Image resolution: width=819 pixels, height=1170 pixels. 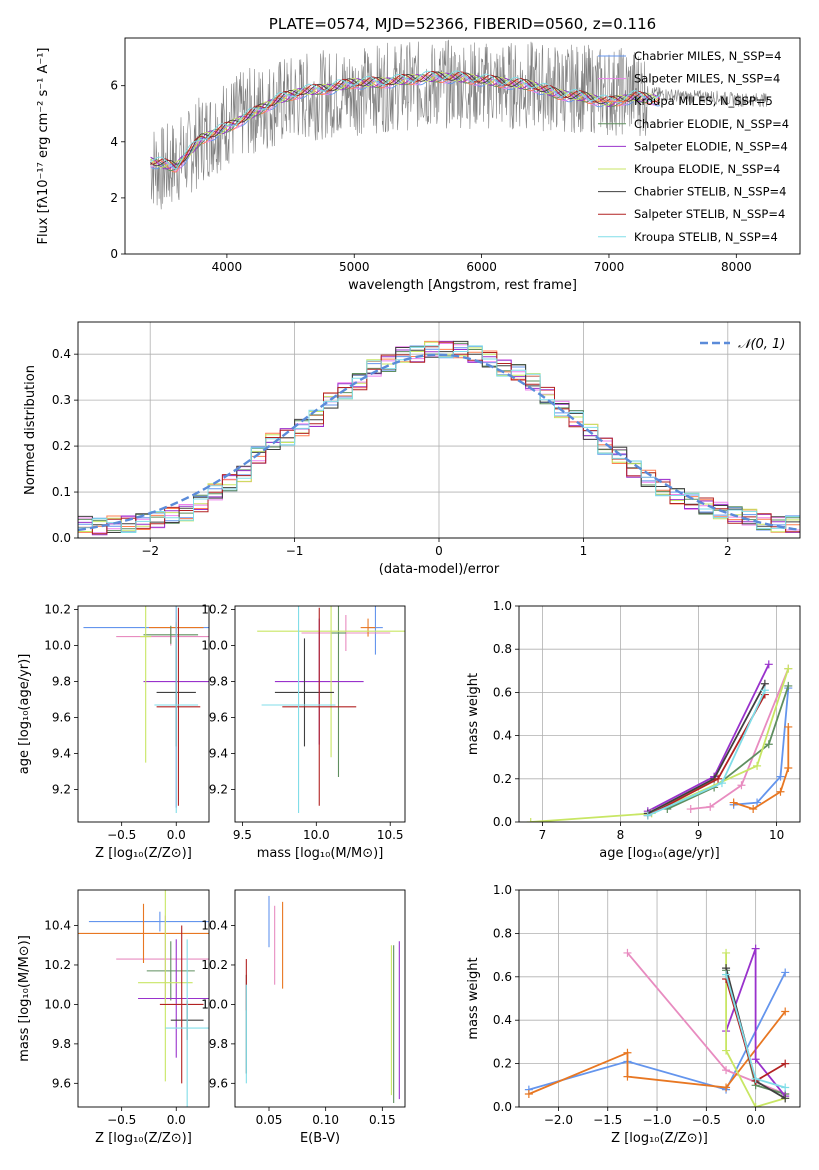 What do you see at coordinates (710, 192) in the screenshot?
I see `legend-label: Chabrier STELIB, N_SSP=4` at bounding box center [710, 192].